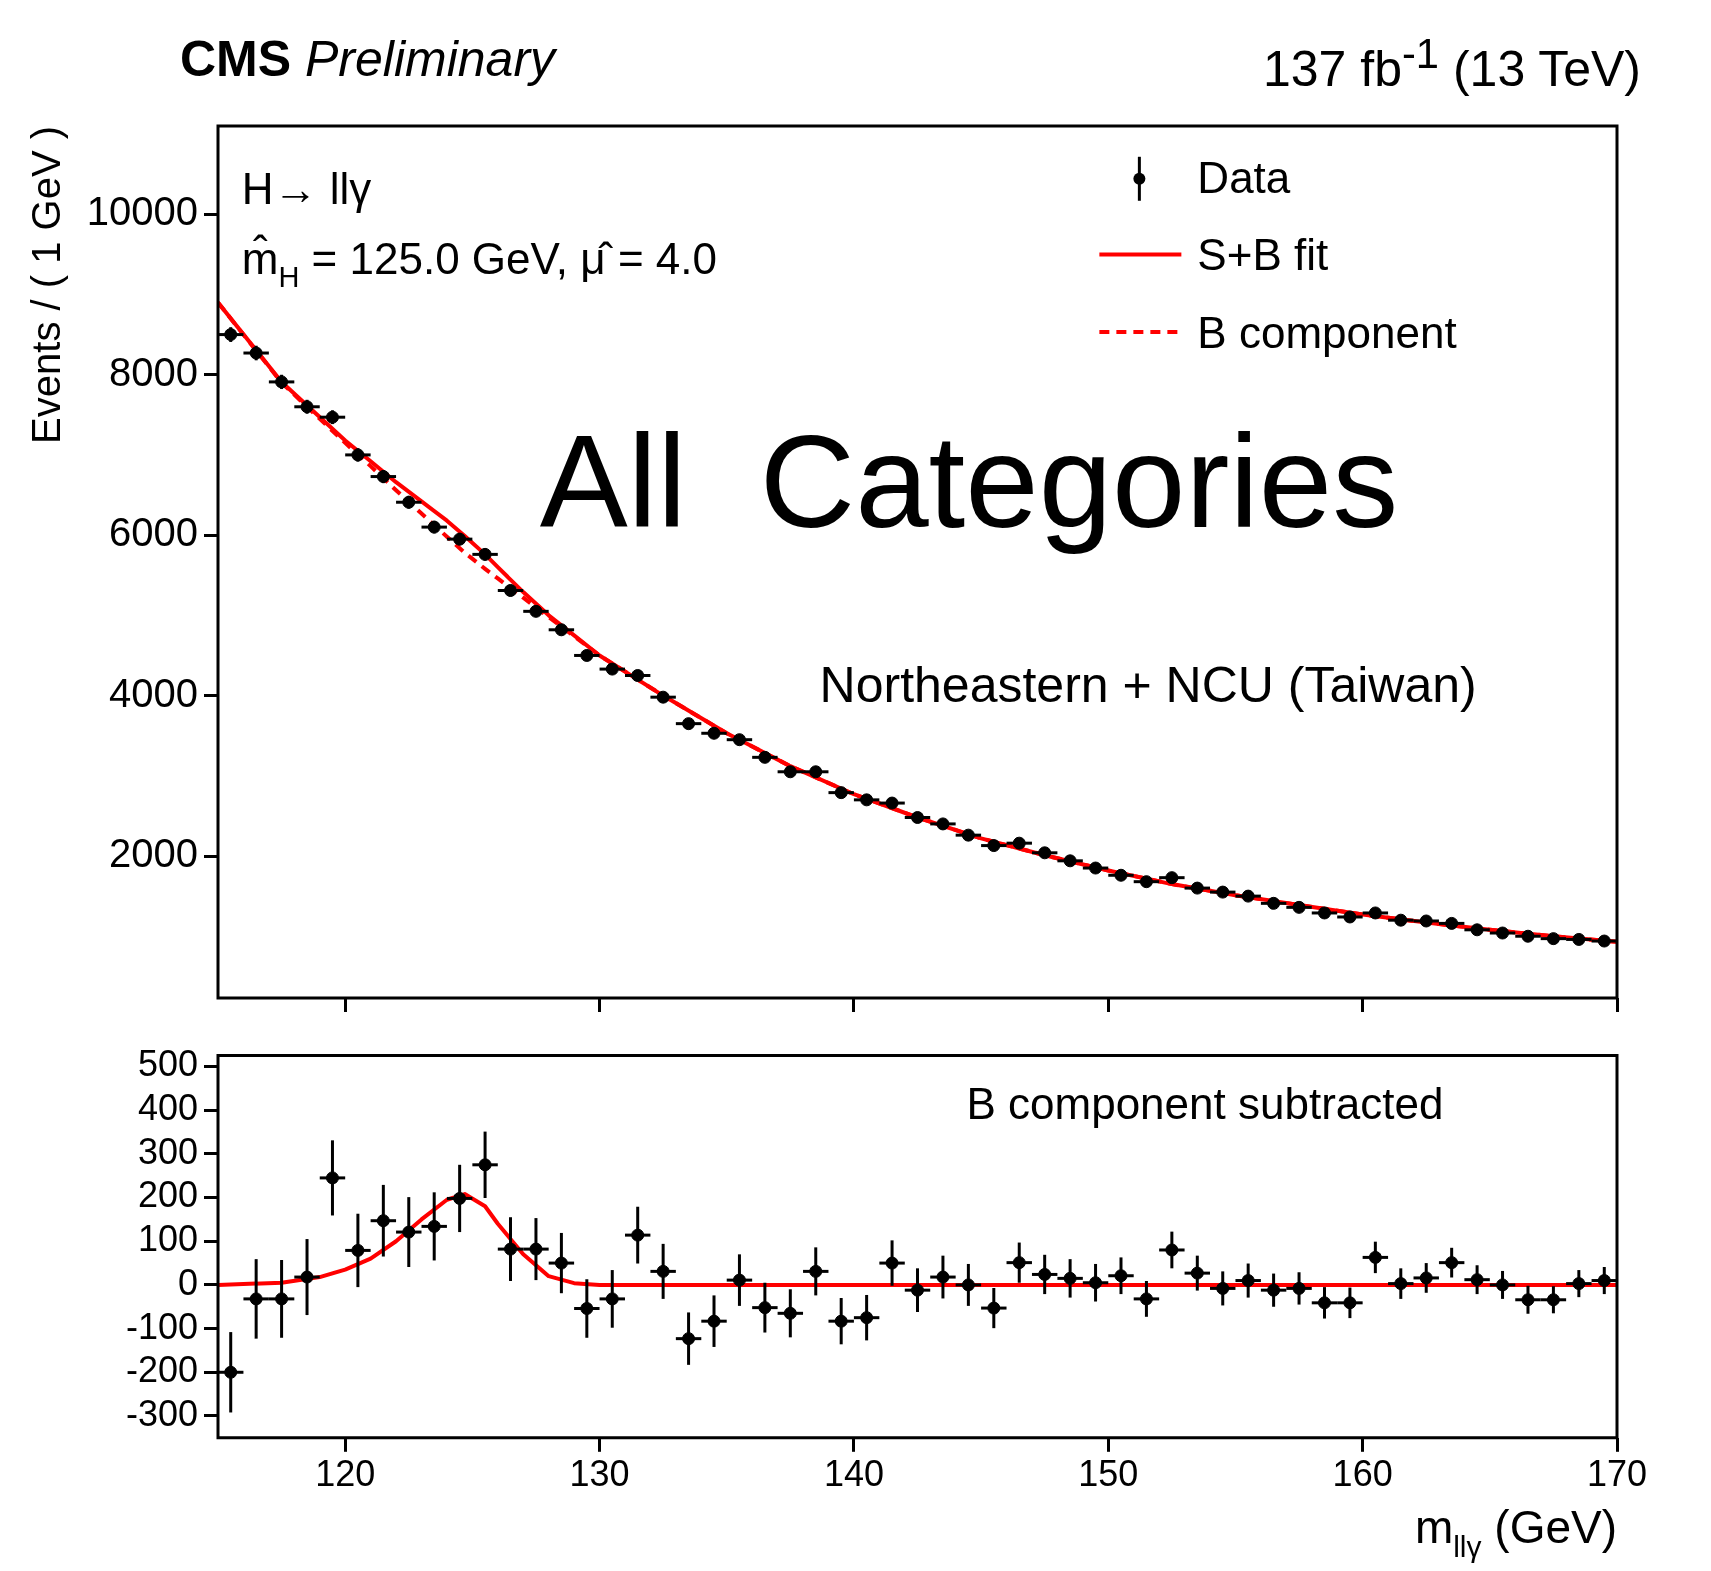 This screenshot has width=1711, height=1571. I want to click on x-tick-label: 160, so click(1362, 1474).